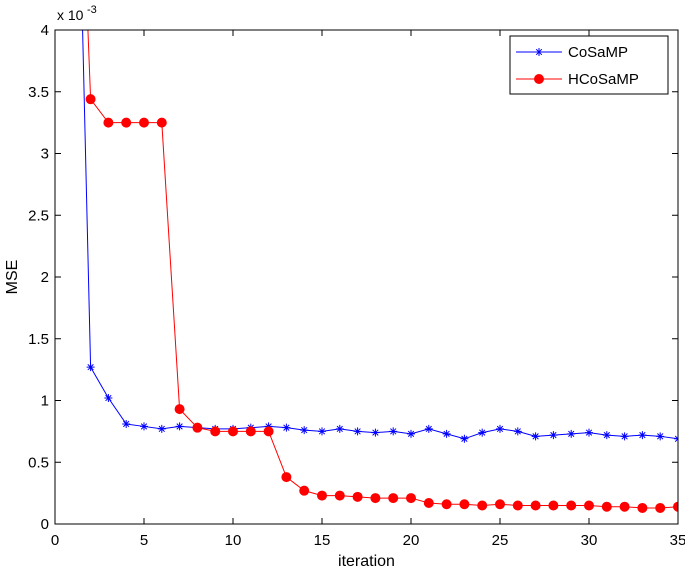 The height and width of the screenshot is (569, 685). What do you see at coordinates (45, 30) in the screenshot?
I see `y-tick-label: 4` at bounding box center [45, 30].